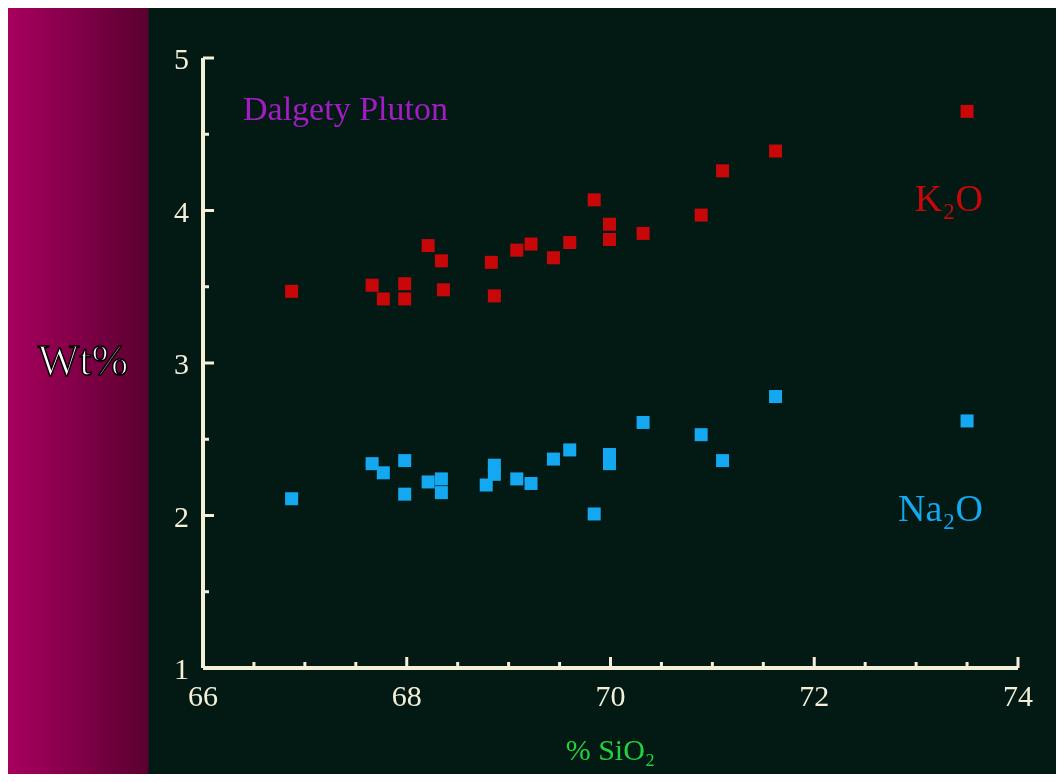  What do you see at coordinates (203, 695) in the screenshot?
I see `x-tick-label: 66` at bounding box center [203, 695].